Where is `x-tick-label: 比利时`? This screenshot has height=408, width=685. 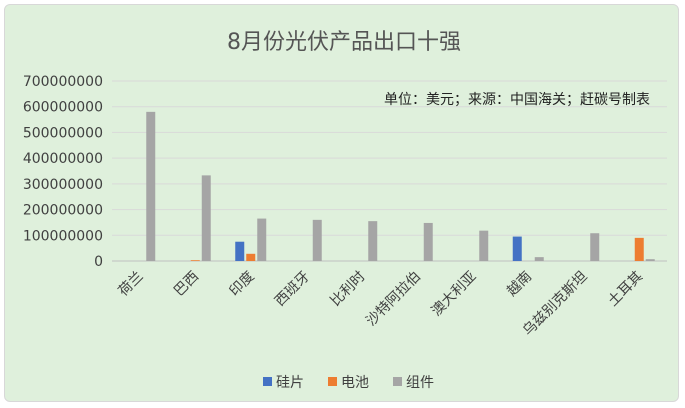 x-tick-label: 比利时 is located at coordinates (348, 289).